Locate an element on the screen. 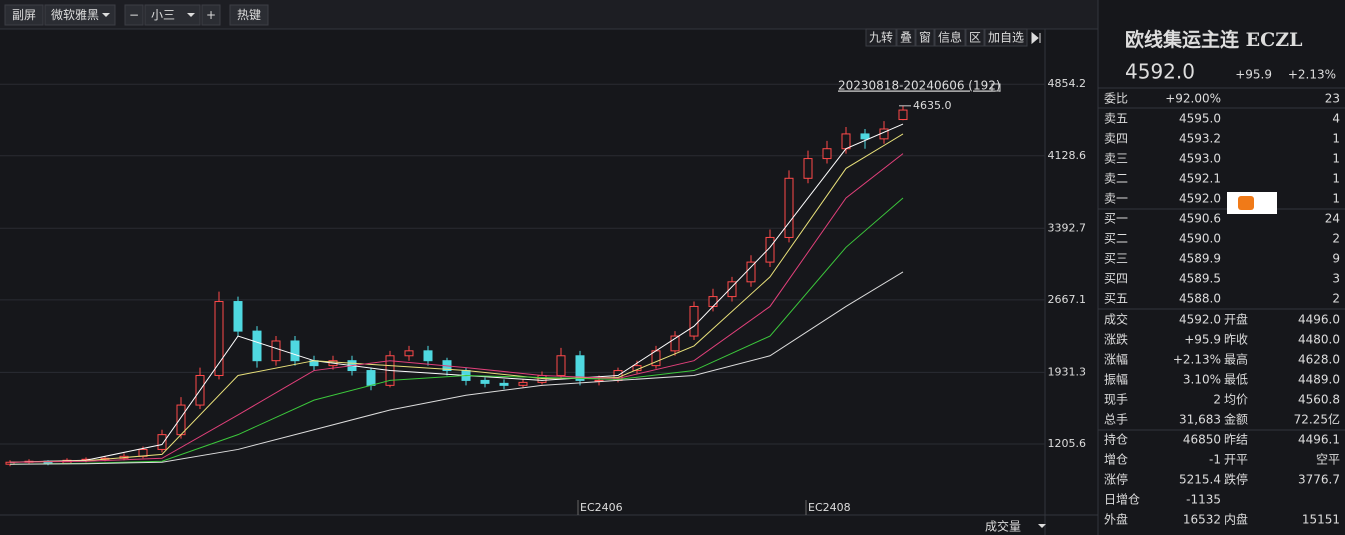 Image resolution: width=1345 pixels, height=535 pixels. stat-label: 振幅 is located at coordinates (1116, 379).